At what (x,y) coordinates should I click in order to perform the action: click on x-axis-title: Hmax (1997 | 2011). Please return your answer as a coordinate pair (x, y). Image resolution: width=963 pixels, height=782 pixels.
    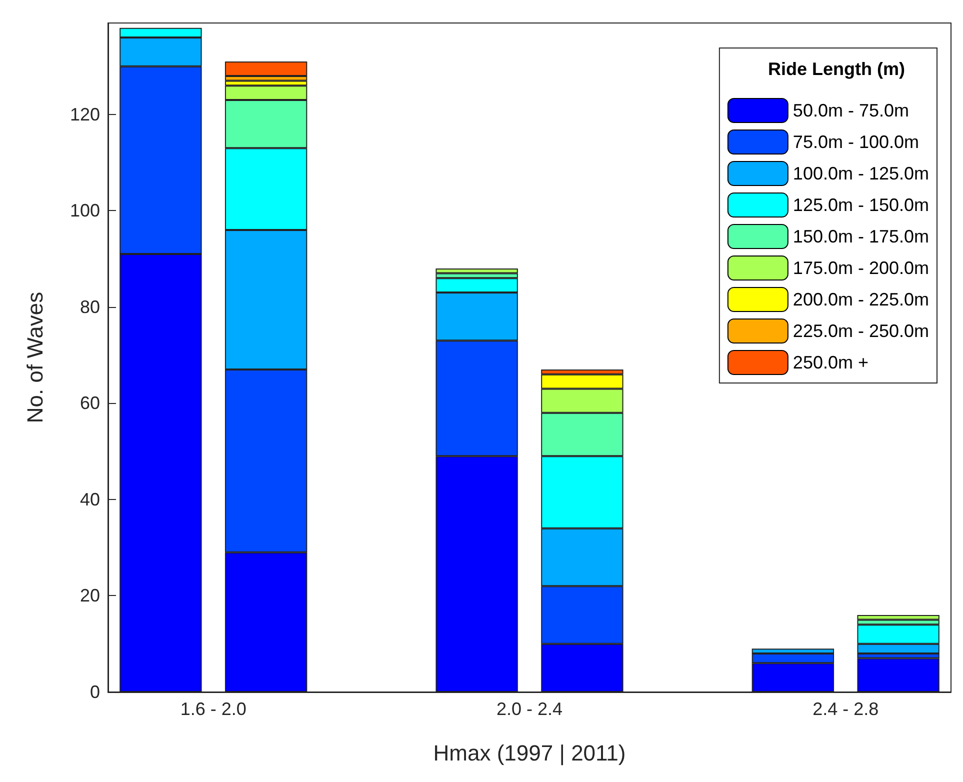
    Looking at the image, I should click on (529, 753).